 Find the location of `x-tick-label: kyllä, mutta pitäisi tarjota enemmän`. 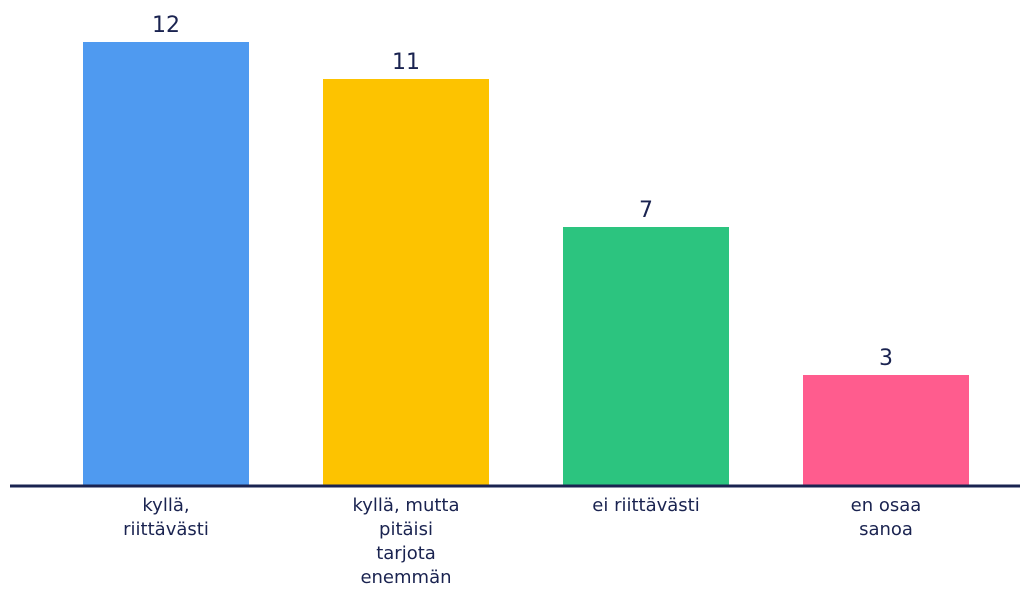

x-tick-label: kyllä, mutta pitäisi tarjota enemmän is located at coordinates (406, 541).